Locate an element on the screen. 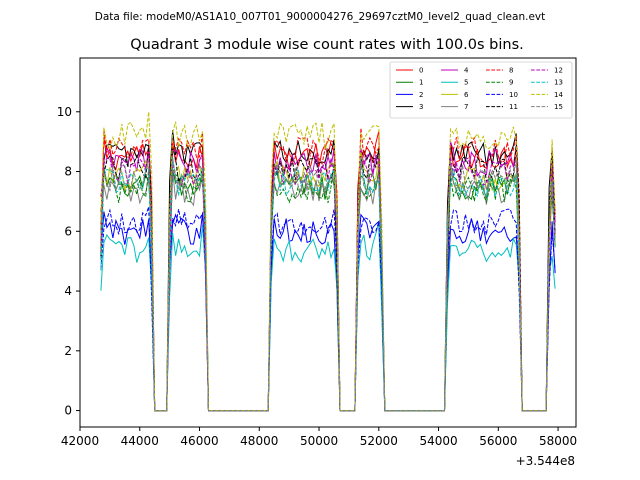 This screenshot has height=480, width=640. y-tick-label: 6 is located at coordinates (68, 231).